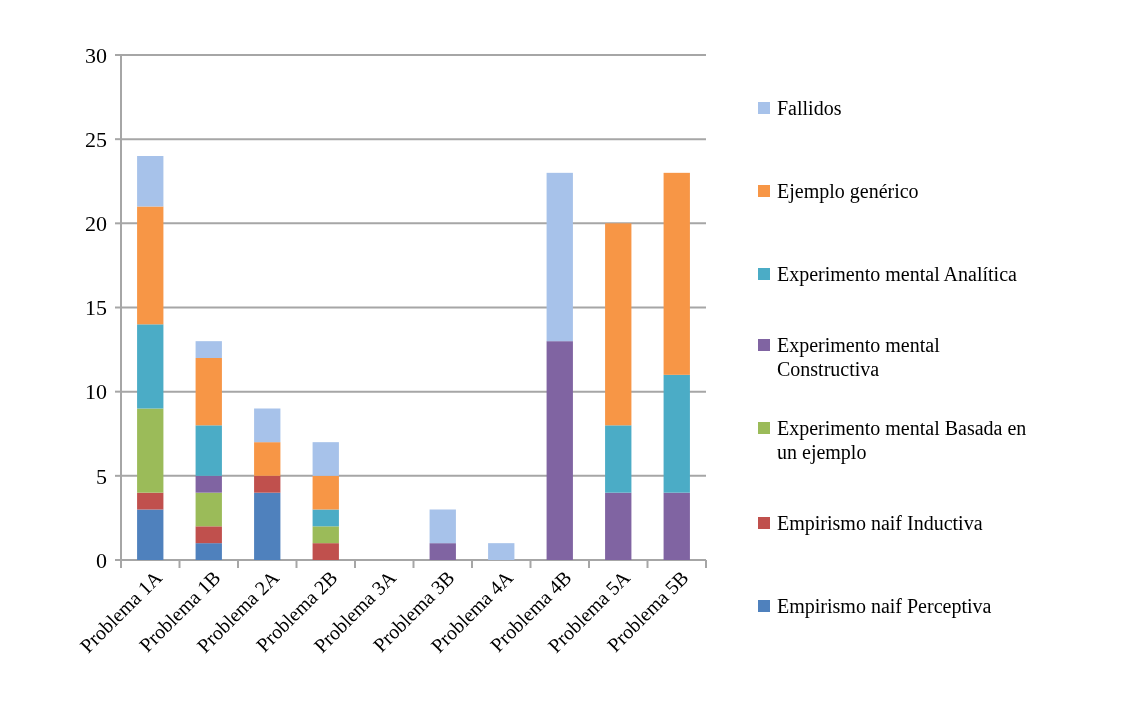  Describe the element at coordinates (96, 392) in the screenshot. I see `y-tick-label: 10` at that location.